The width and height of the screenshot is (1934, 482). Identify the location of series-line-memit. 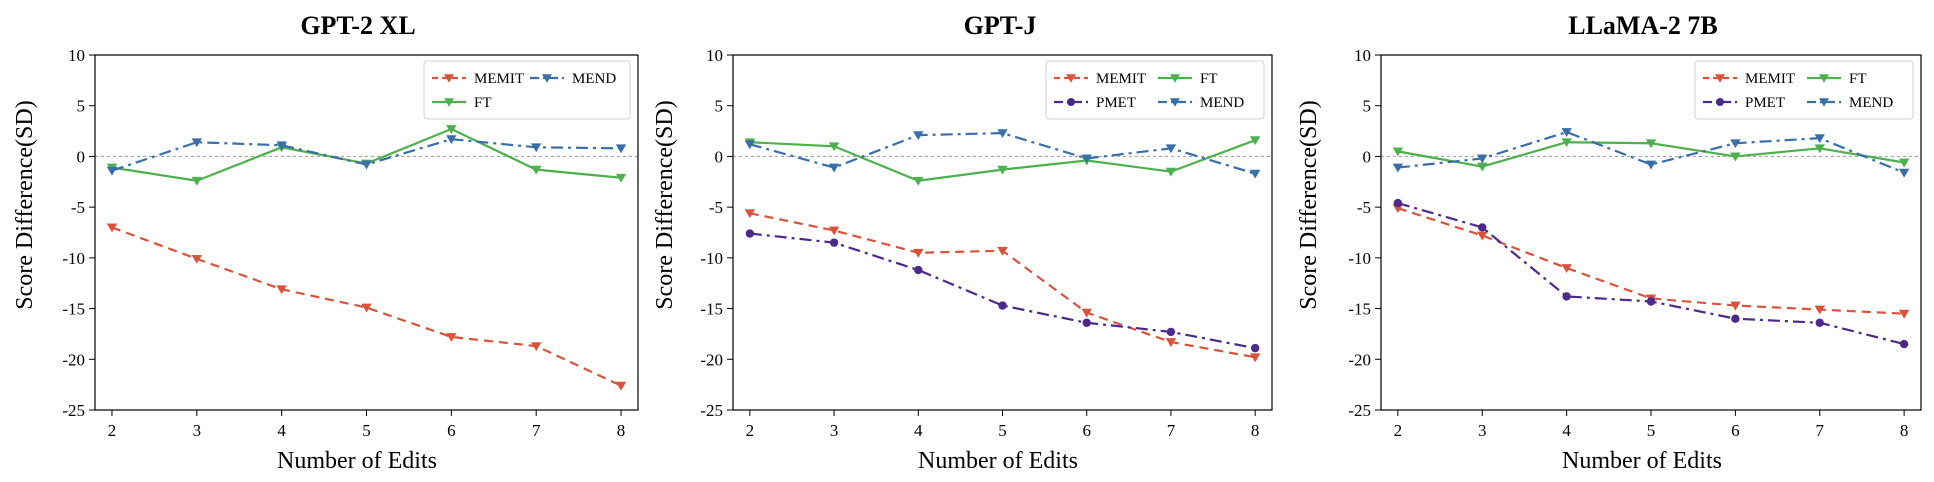
(1002, 285).